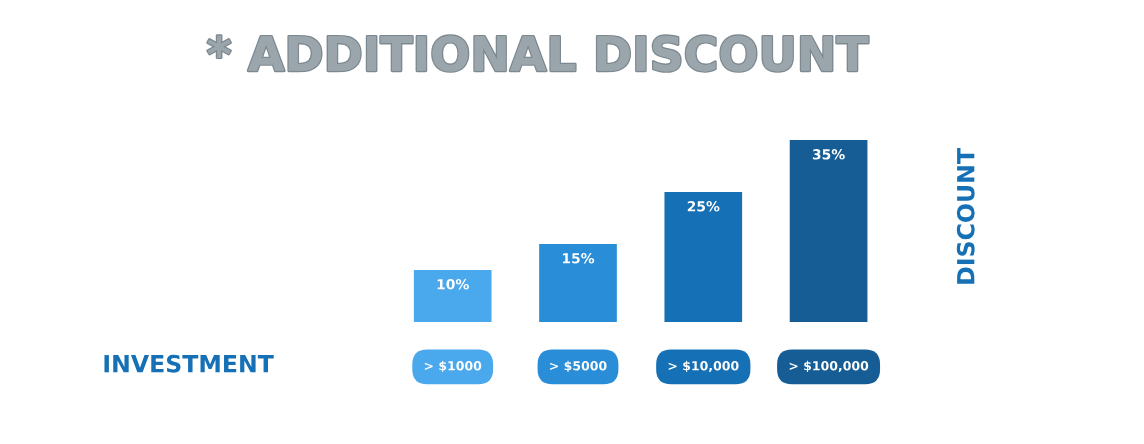  Describe the element at coordinates (703, 206) in the screenshot. I see `data-label: 25%` at that location.